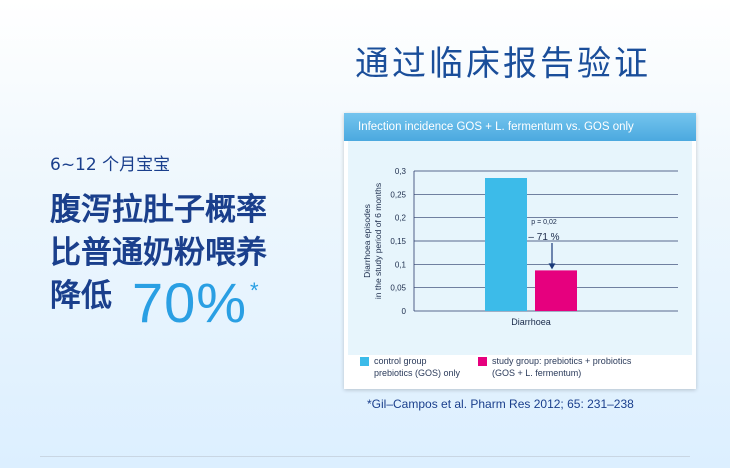 This screenshot has width=730, height=468. I want to click on y-tick-label: 0,05, so click(398, 288).